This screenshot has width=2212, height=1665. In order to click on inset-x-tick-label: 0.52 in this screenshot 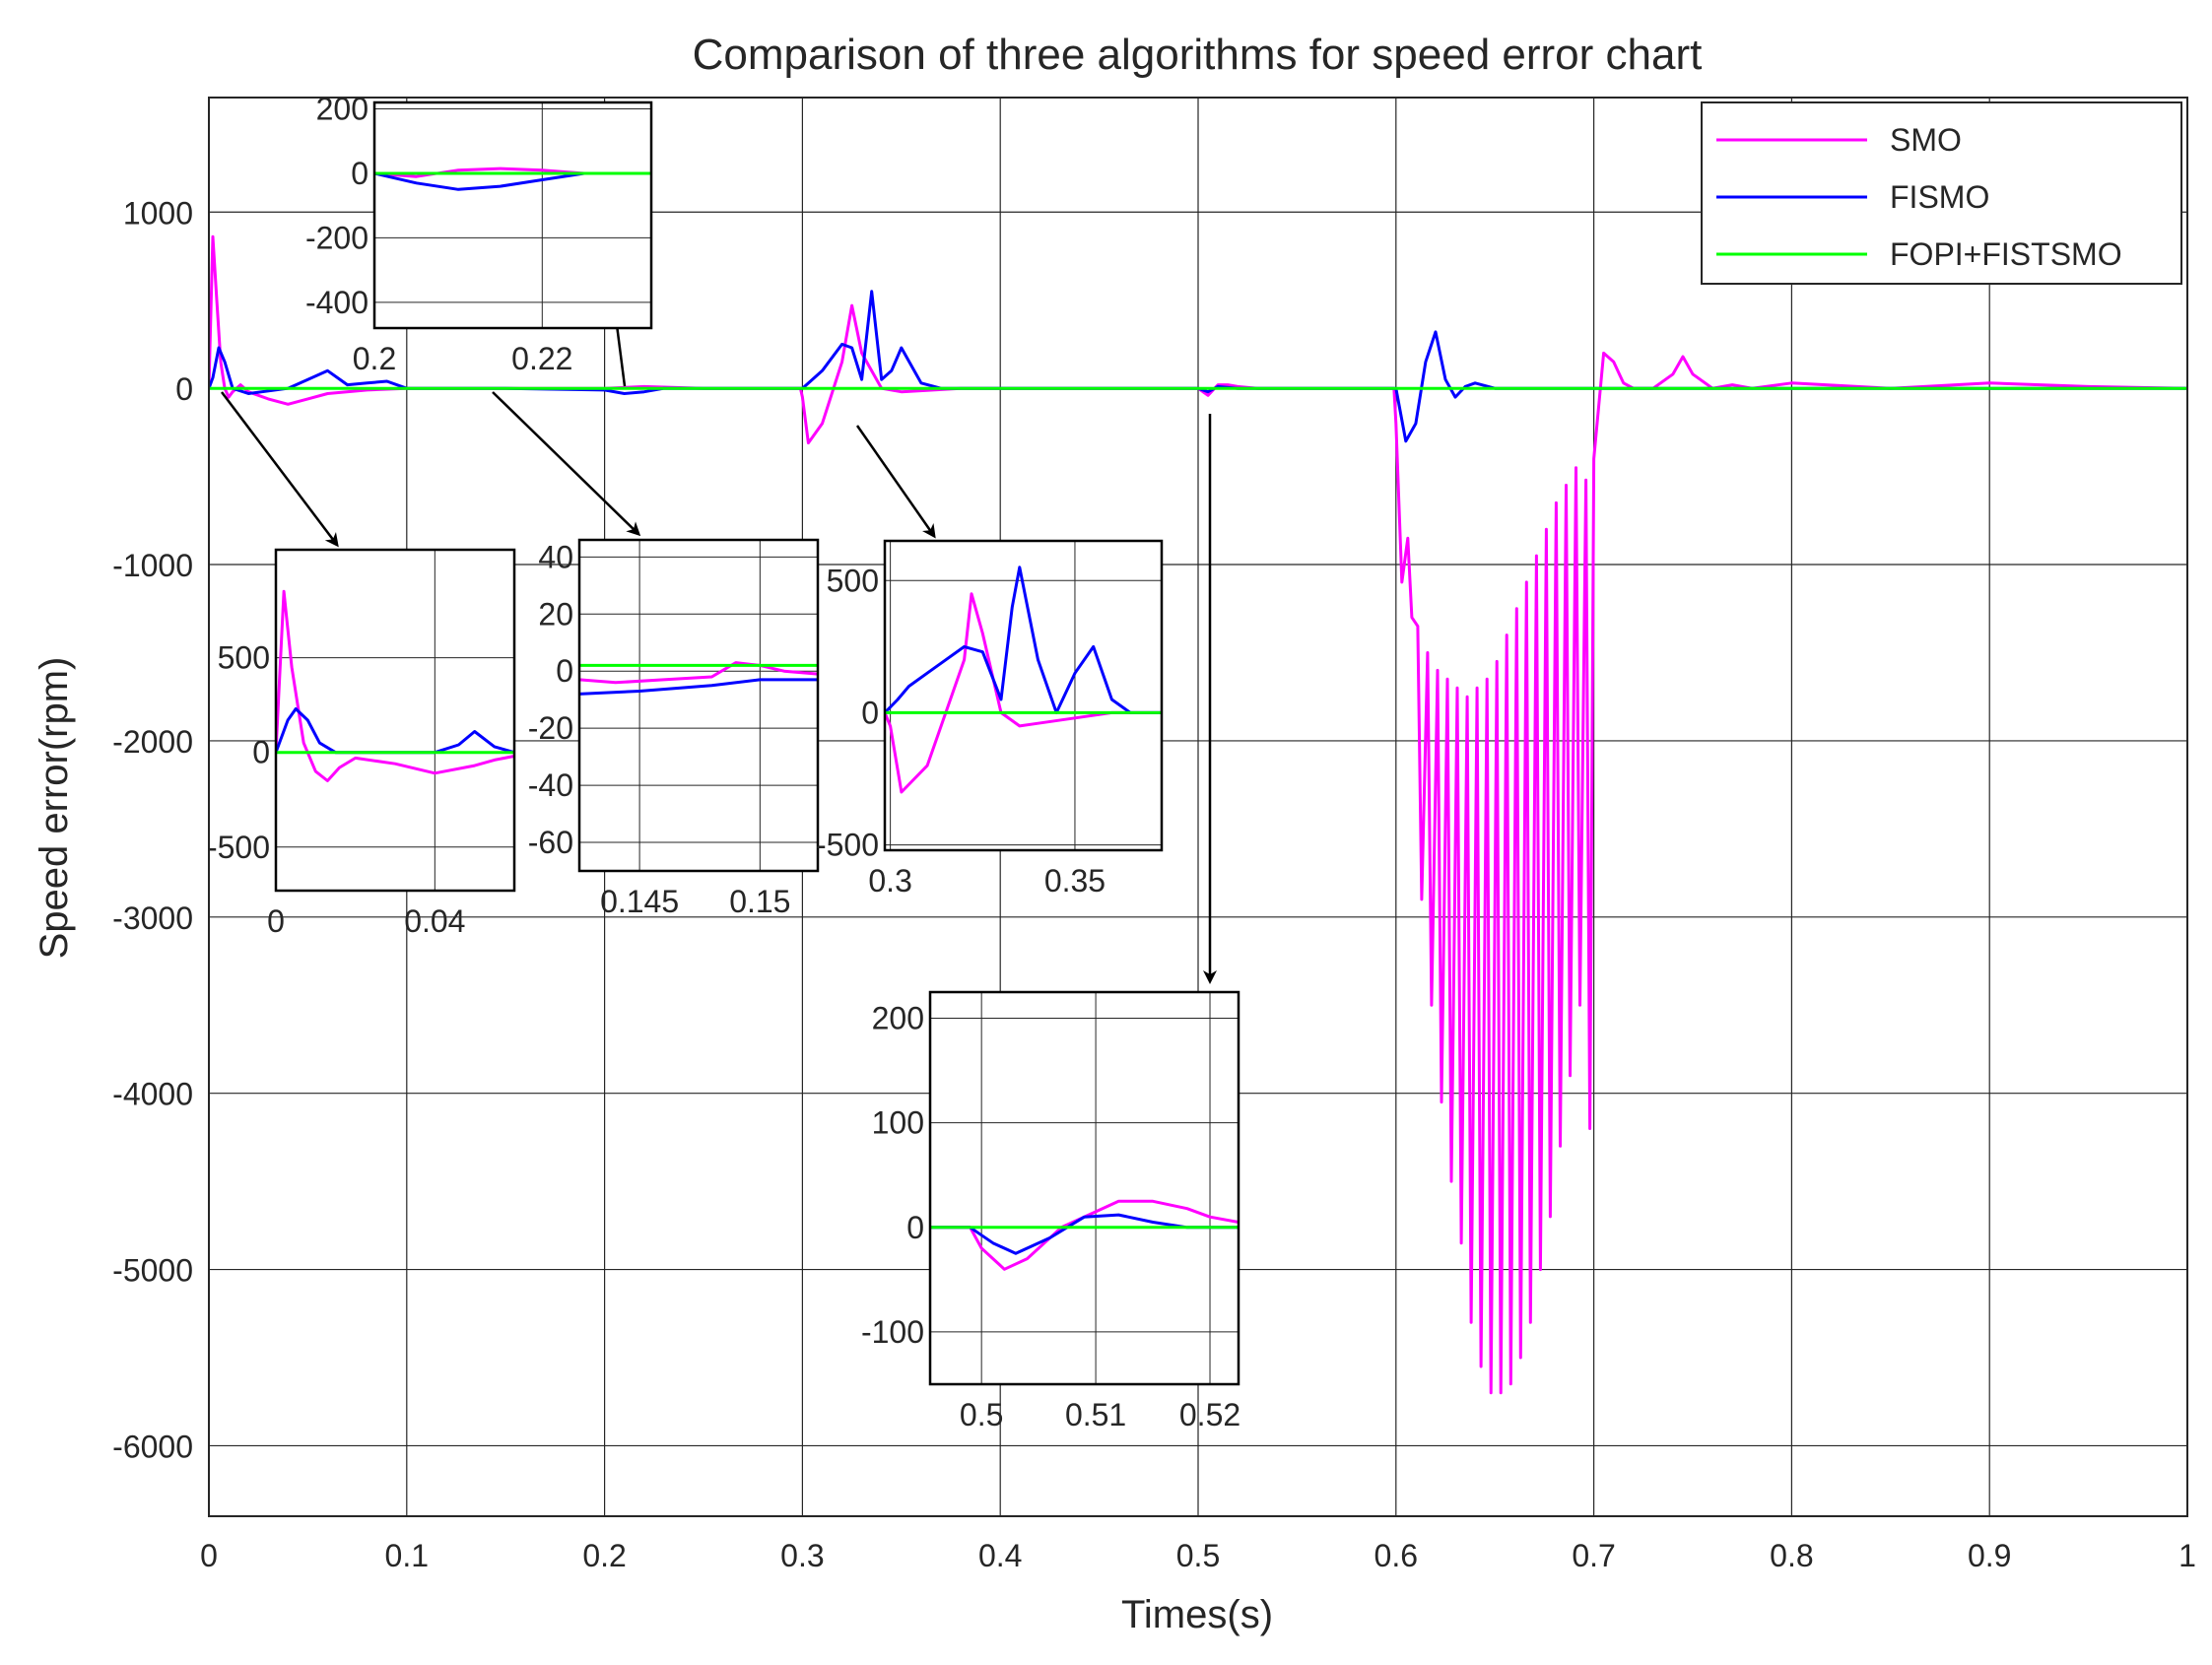, I will do `click(1209, 1414)`.